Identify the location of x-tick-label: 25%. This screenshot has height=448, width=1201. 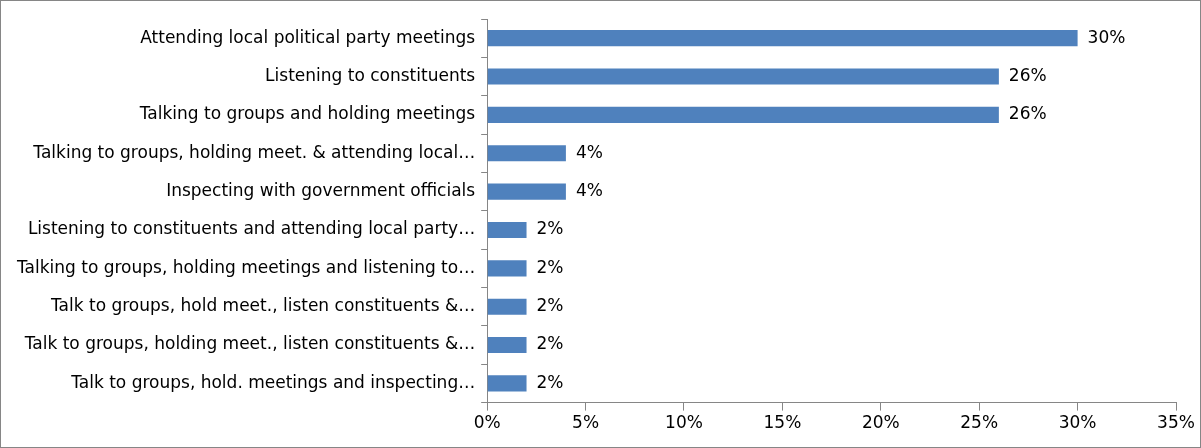
(979, 422).